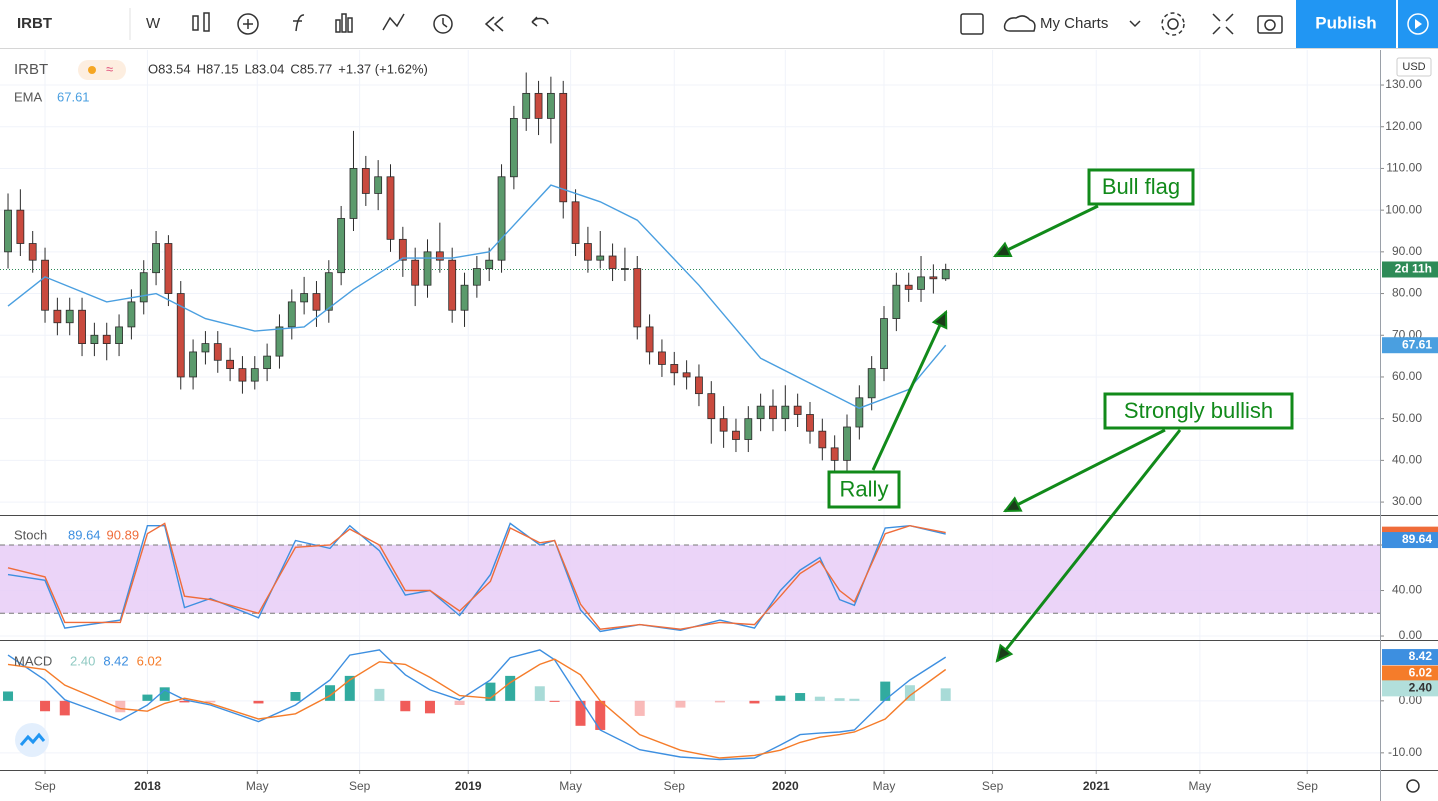 The image size is (1438, 801). What do you see at coordinates (218, 68) in the screenshot?
I see `ohlc-legend: H87.15` at bounding box center [218, 68].